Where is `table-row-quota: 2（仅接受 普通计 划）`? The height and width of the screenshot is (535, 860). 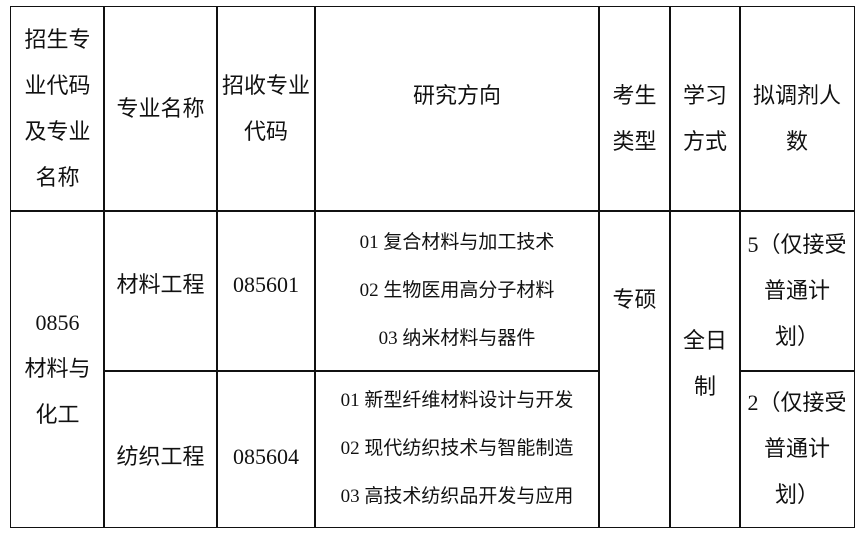 table-row-quota: 2（仅接受 普通计 划） is located at coordinates (797, 449).